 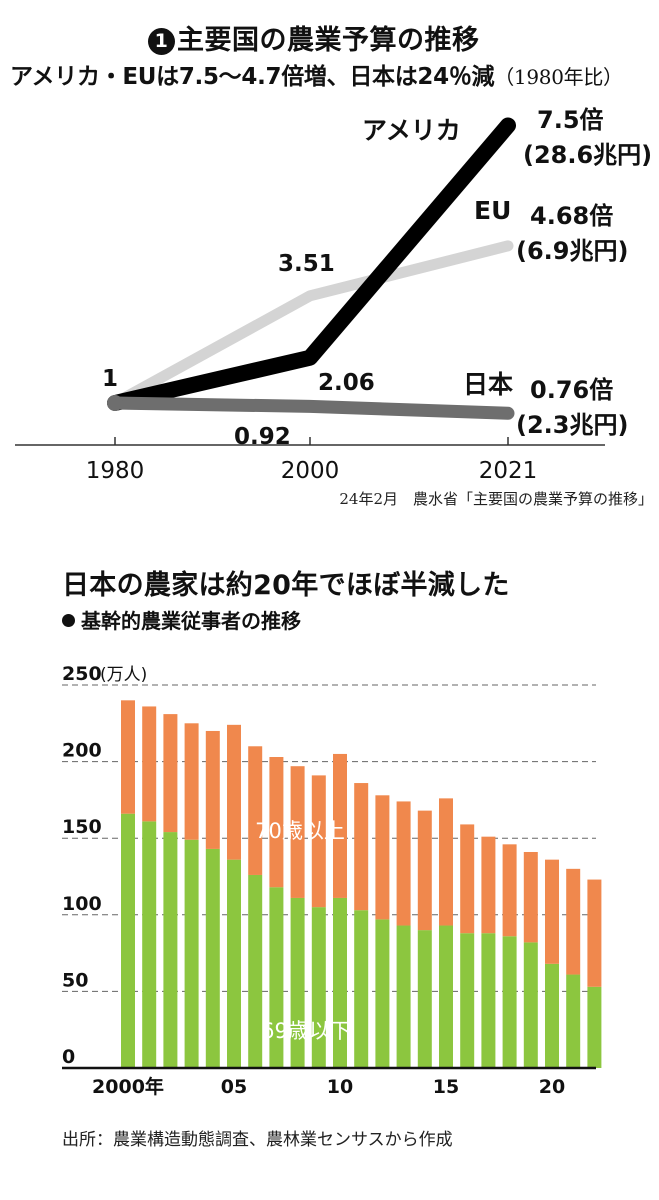 I want to click on x-tick-label-2: 10, so click(x=340, y=1087).